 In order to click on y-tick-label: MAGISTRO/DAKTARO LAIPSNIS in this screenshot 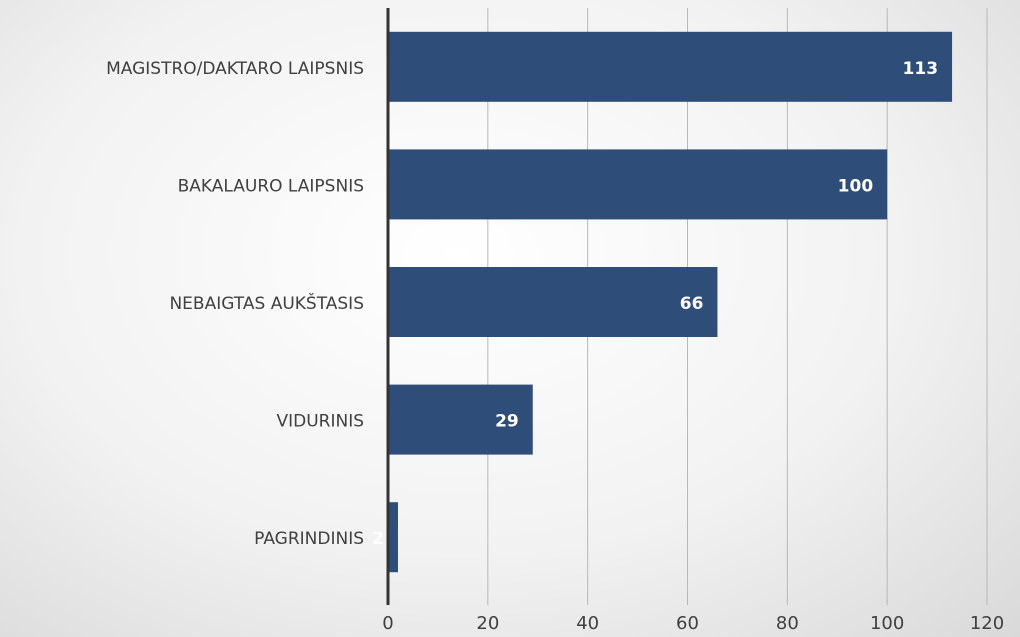, I will do `click(235, 69)`.